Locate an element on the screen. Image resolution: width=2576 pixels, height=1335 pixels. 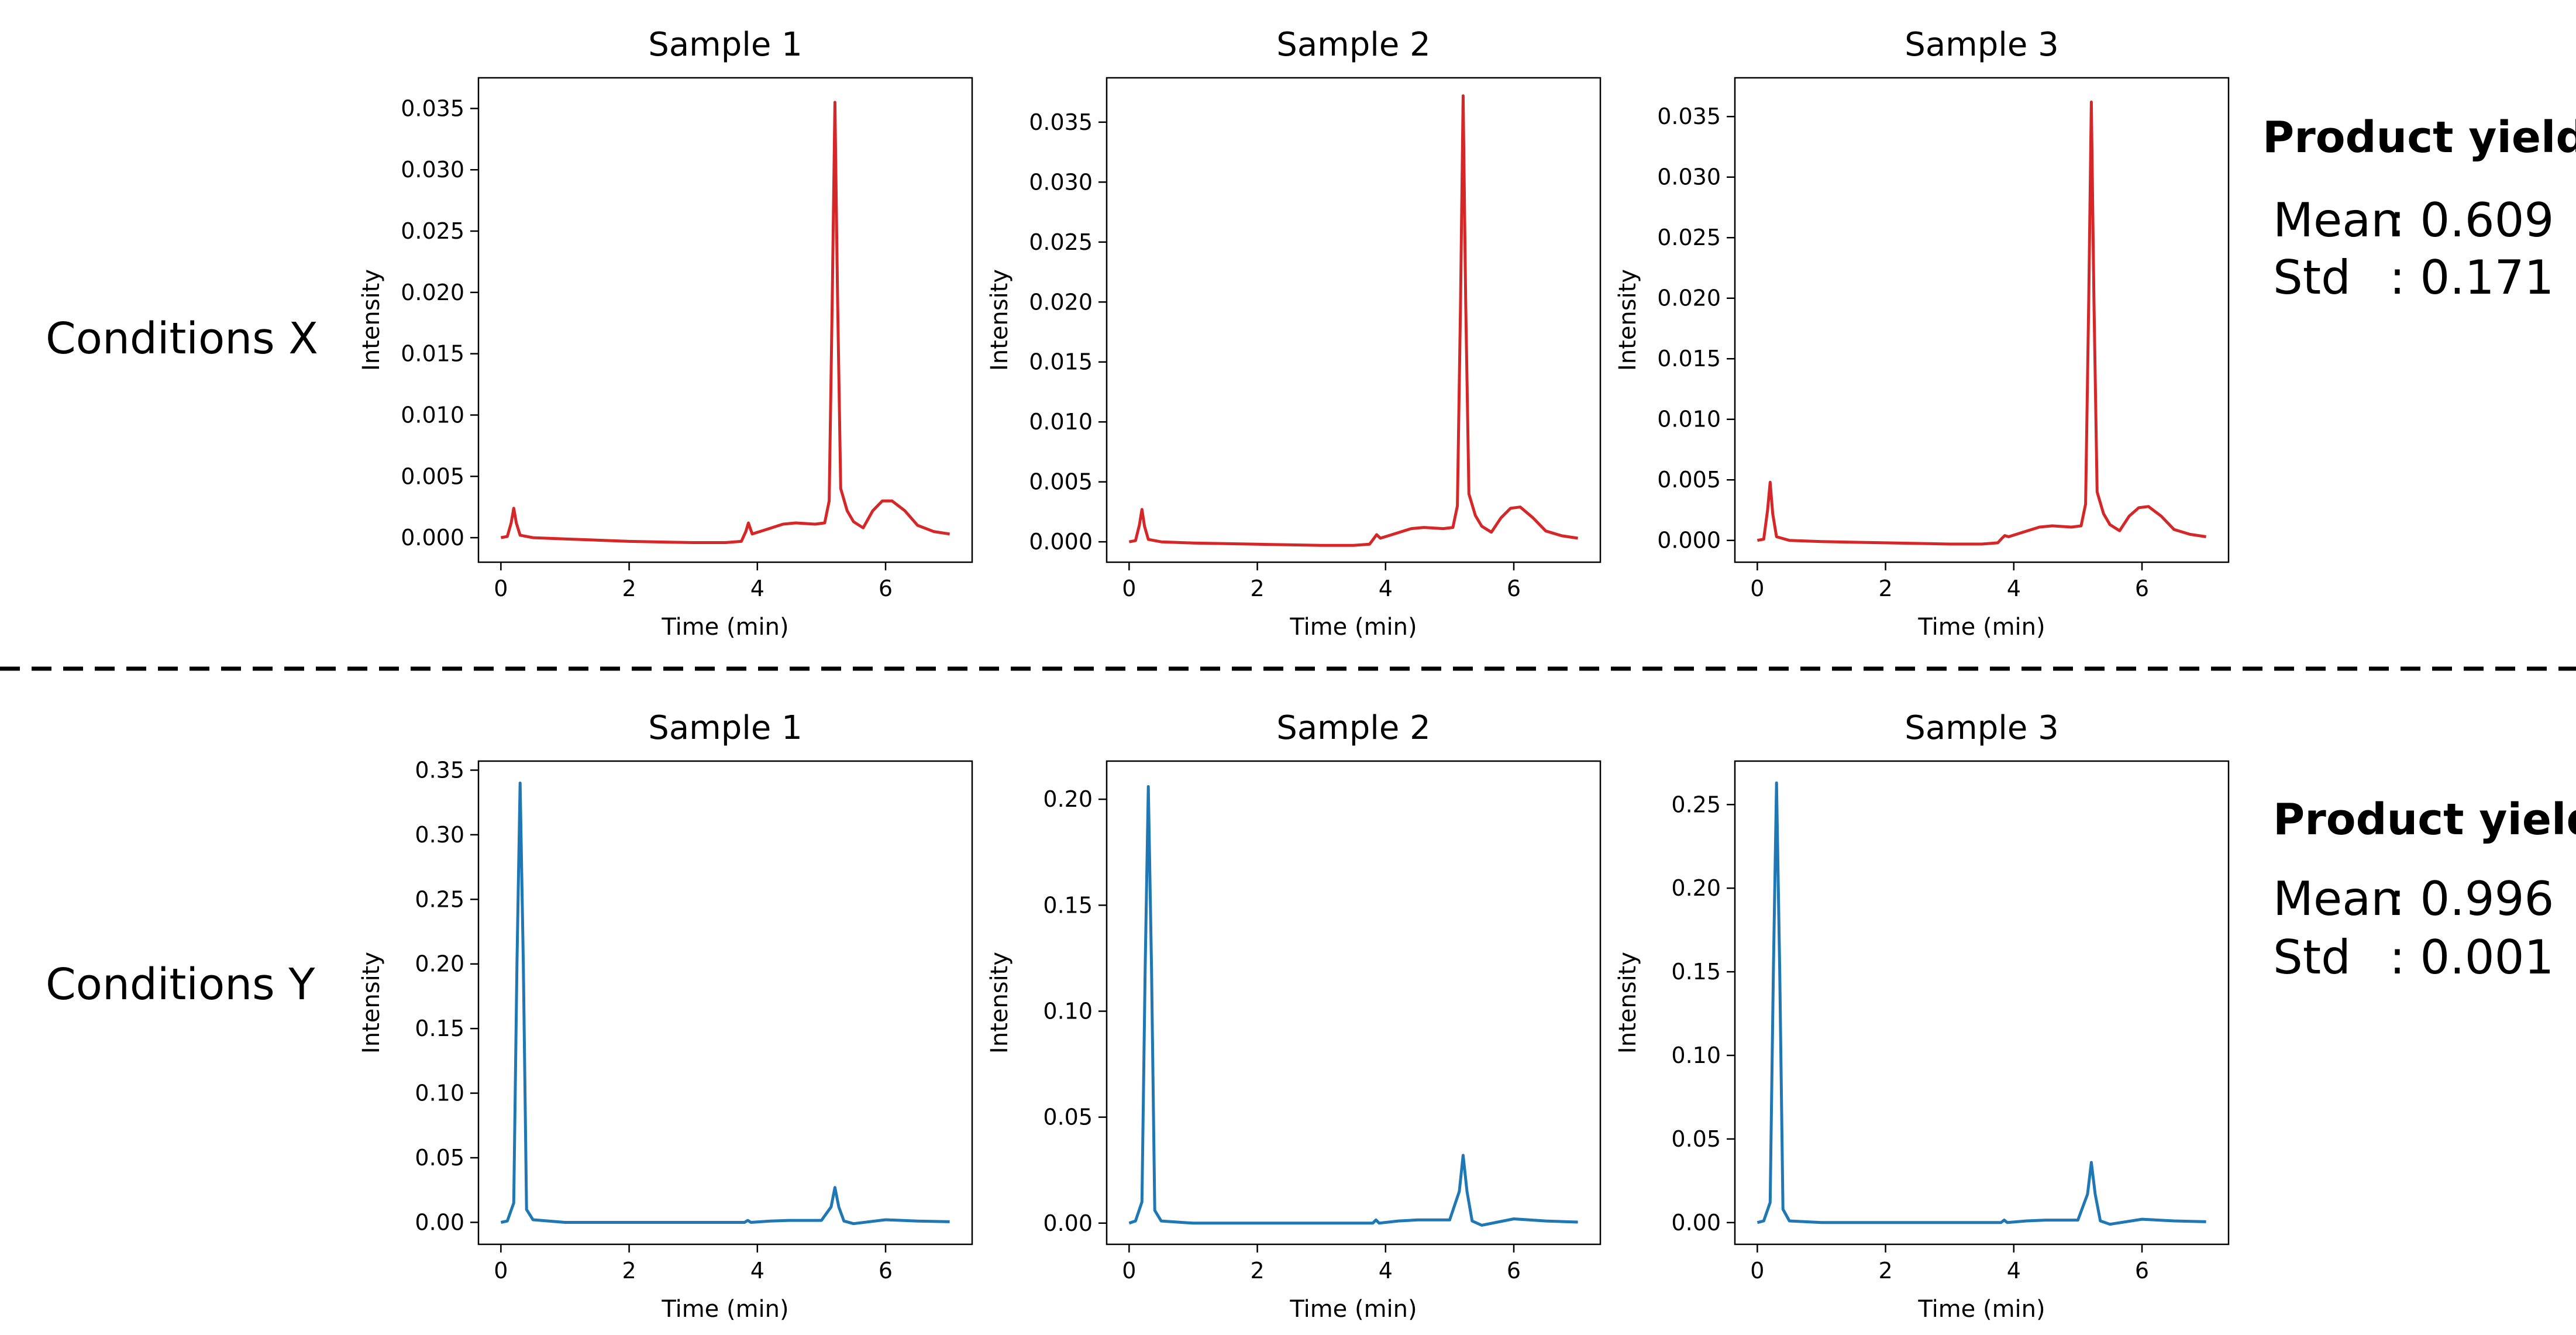
y-tick-label: 0.05 is located at coordinates (1068, 1118).